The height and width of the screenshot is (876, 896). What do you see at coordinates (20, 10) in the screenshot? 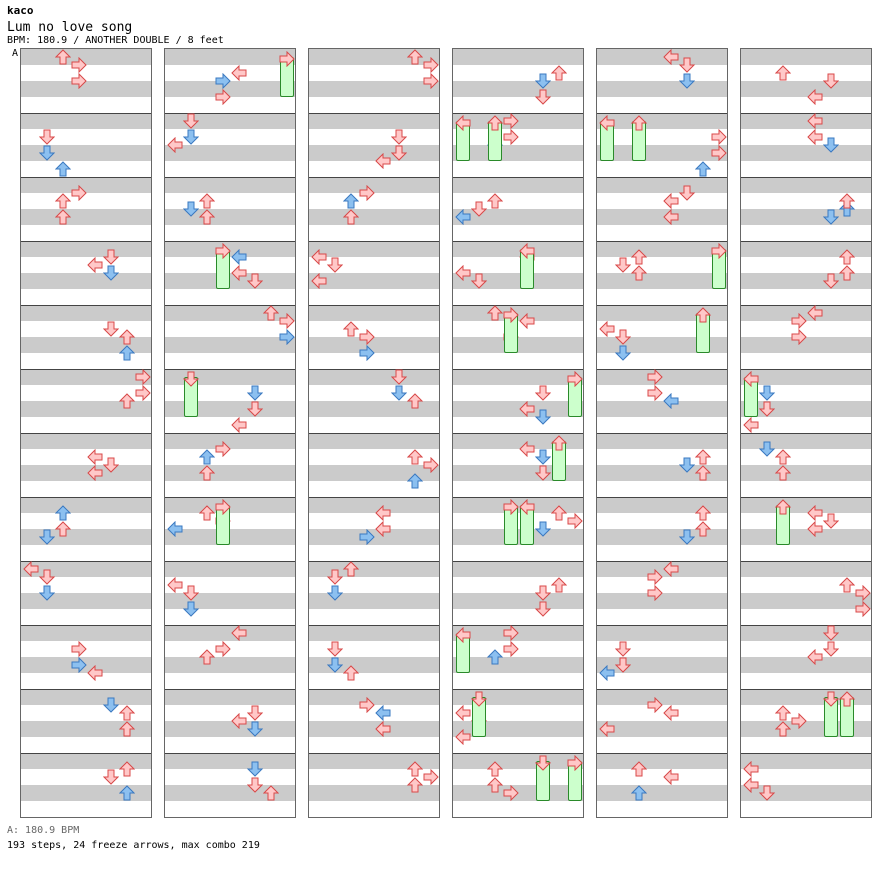
I see `song-artist: kaco` at bounding box center [20, 10].